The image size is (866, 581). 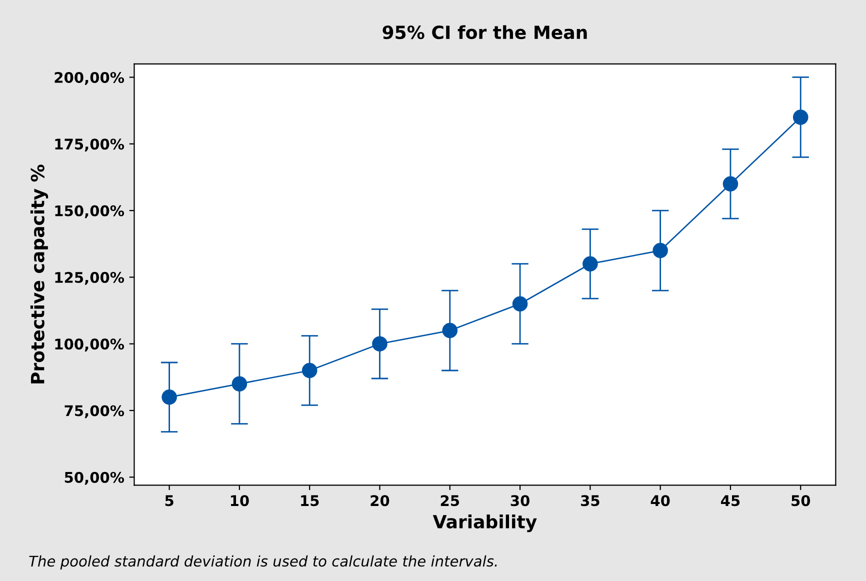 I want to click on y-tick-label: 50,00%, so click(x=94, y=478).